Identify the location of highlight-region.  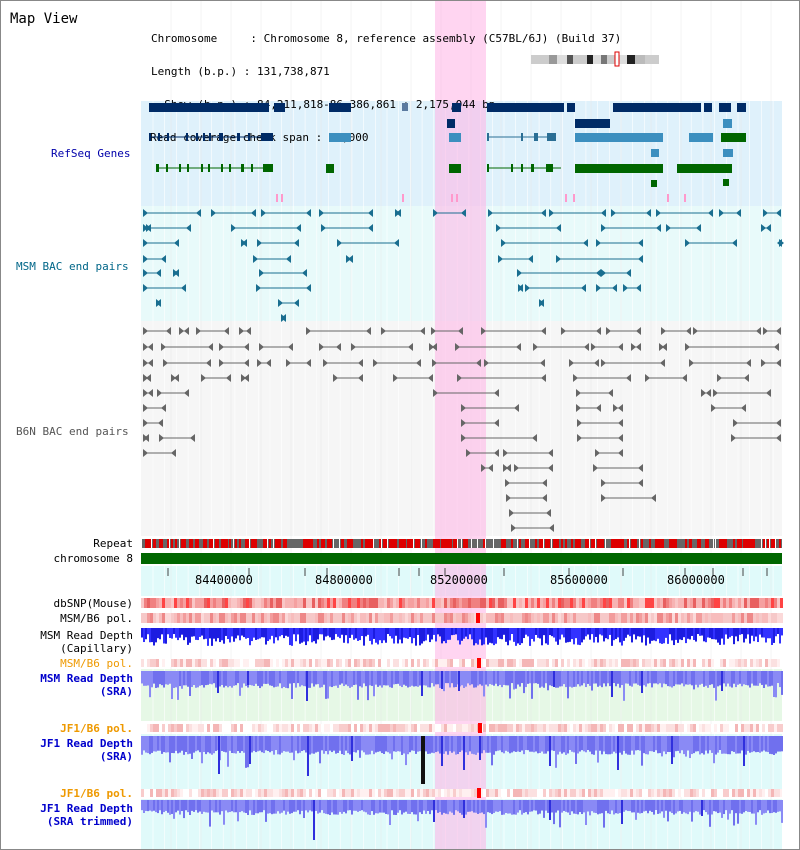
(460, 425).